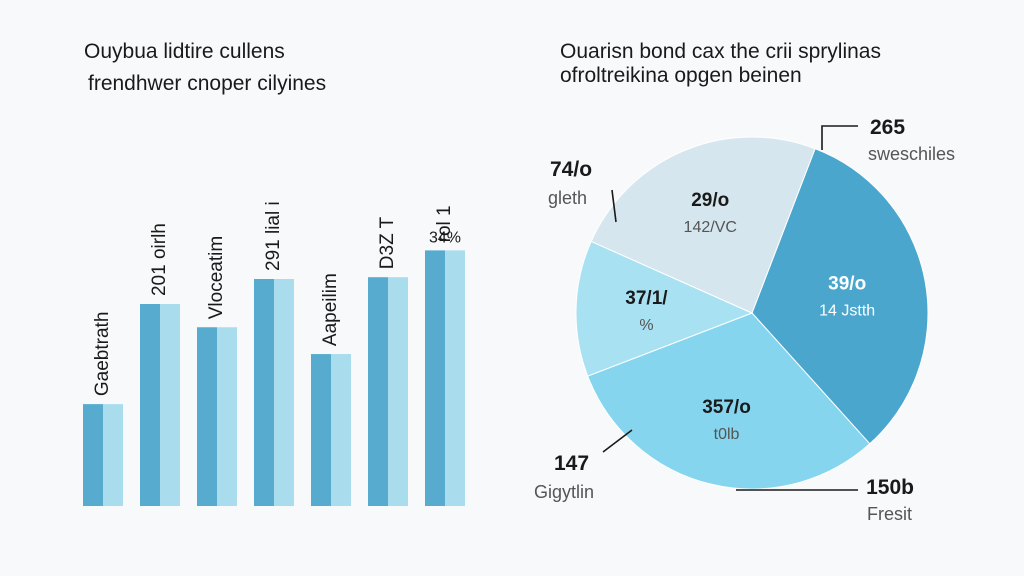  I want to click on pie-slice-sub-label-3: 142/VC, so click(710, 227).